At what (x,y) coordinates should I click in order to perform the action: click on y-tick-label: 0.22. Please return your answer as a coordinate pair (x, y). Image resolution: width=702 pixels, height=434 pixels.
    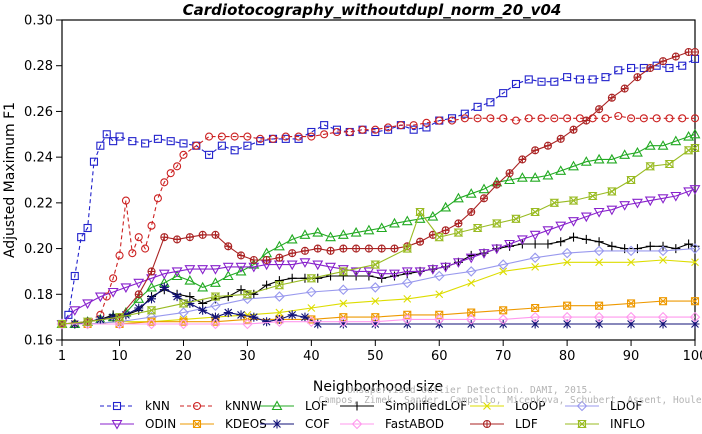
    Looking at the image, I should click on (38, 203).